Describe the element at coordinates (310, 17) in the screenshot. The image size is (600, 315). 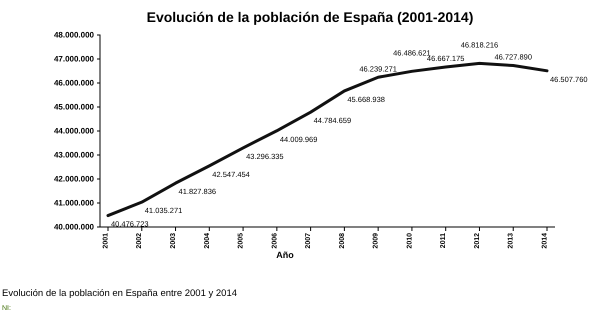
I see `chart-title: Evolución de la población de España (2001-2014)` at that location.